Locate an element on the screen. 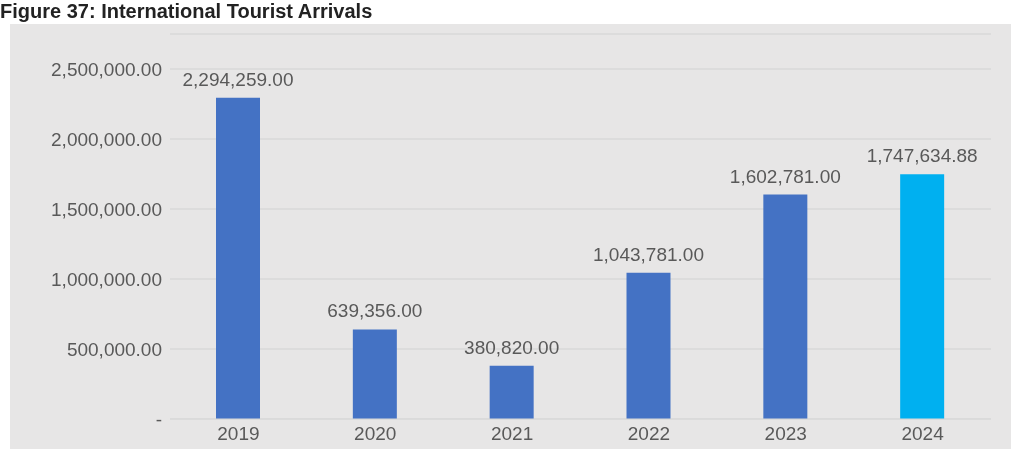  x-tick-label: 2022 is located at coordinates (649, 434).